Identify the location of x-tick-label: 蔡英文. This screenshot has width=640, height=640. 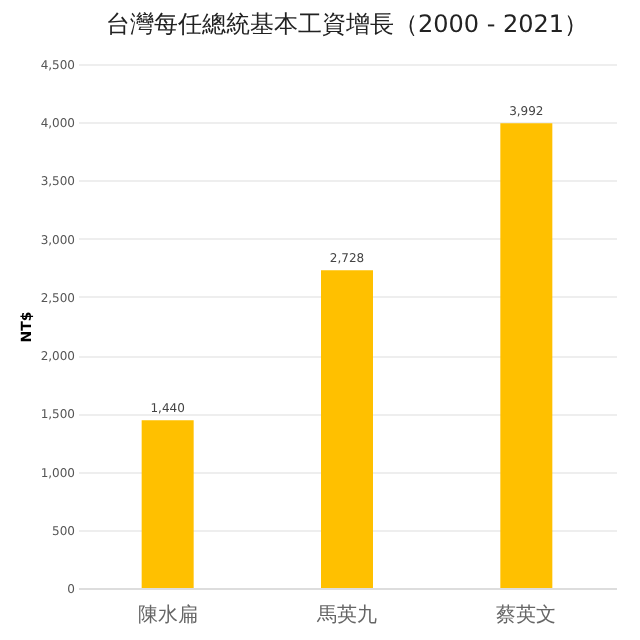
(526, 615).